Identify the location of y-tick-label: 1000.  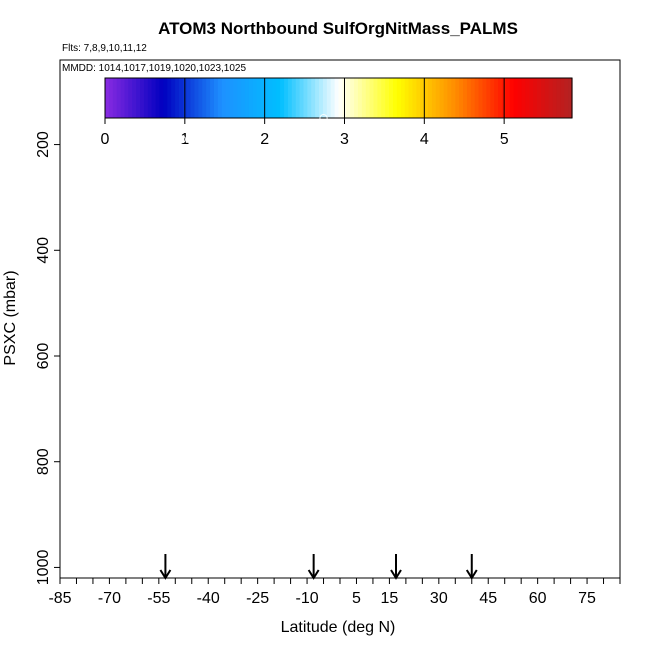
(43, 568).